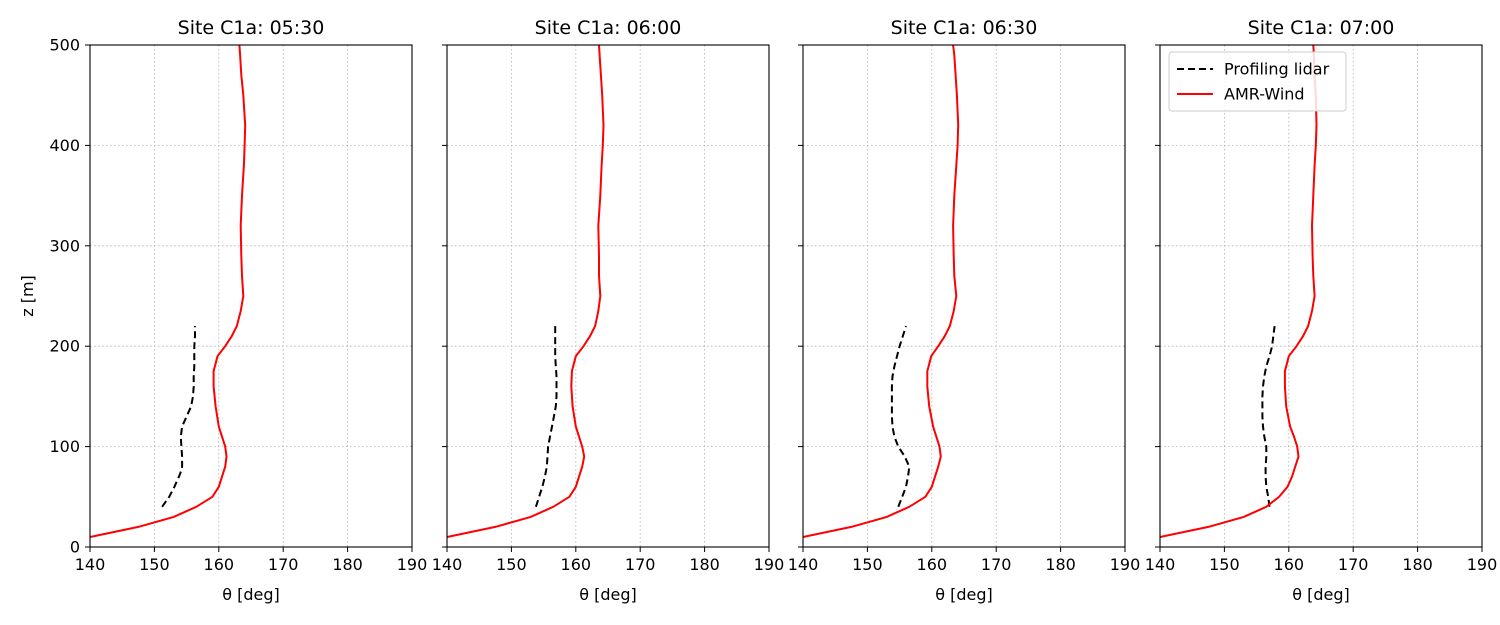 Image resolution: width=1500 pixels, height=625 pixels. What do you see at coordinates (75, 547) in the screenshot?
I see `y-tick-label: 0` at bounding box center [75, 547].